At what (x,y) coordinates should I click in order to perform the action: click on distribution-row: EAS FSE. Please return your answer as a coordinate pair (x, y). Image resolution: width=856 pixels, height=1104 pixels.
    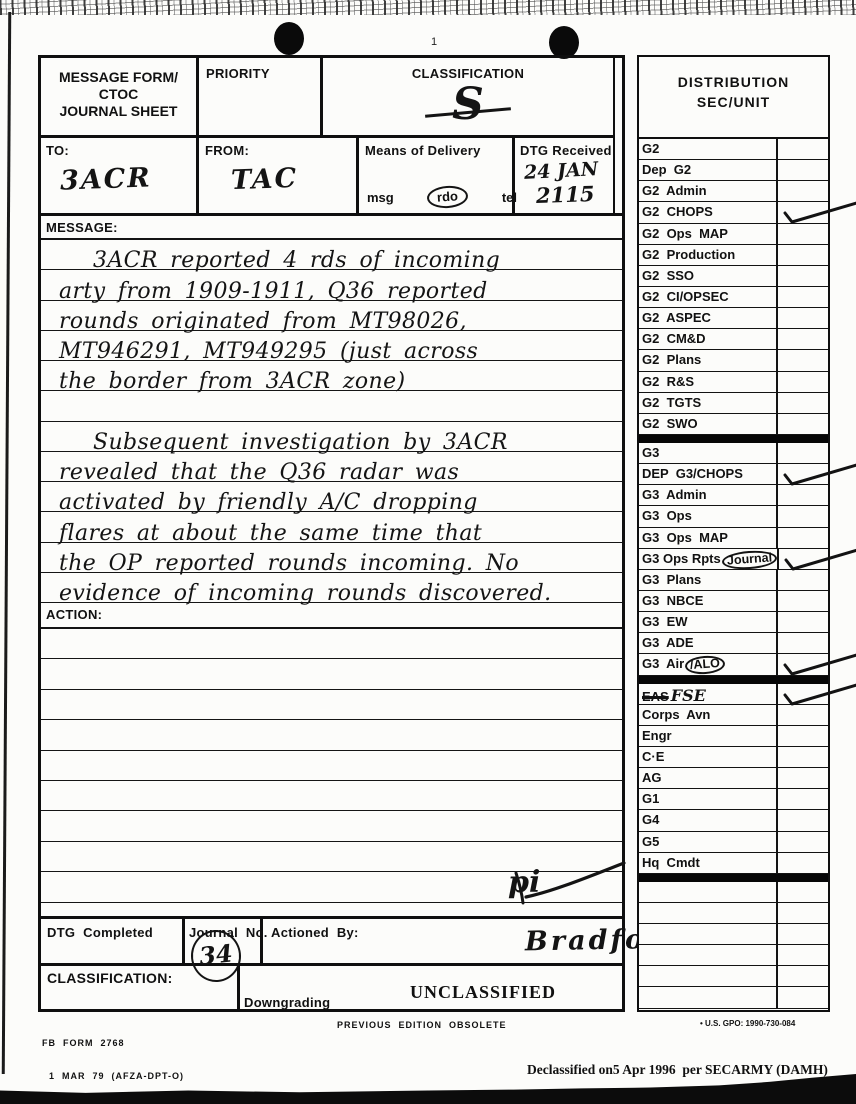
    Looking at the image, I should click on (747, 694).